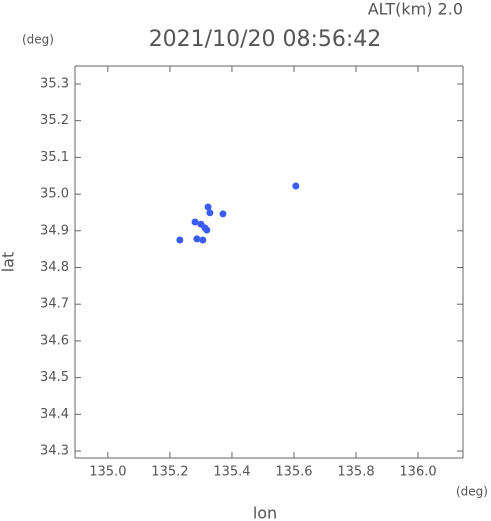 The height and width of the screenshot is (521, 491). Describe the element at coordinates (54, 451) in the screenshot. I see `y-tick-label: 34.3` at that location.